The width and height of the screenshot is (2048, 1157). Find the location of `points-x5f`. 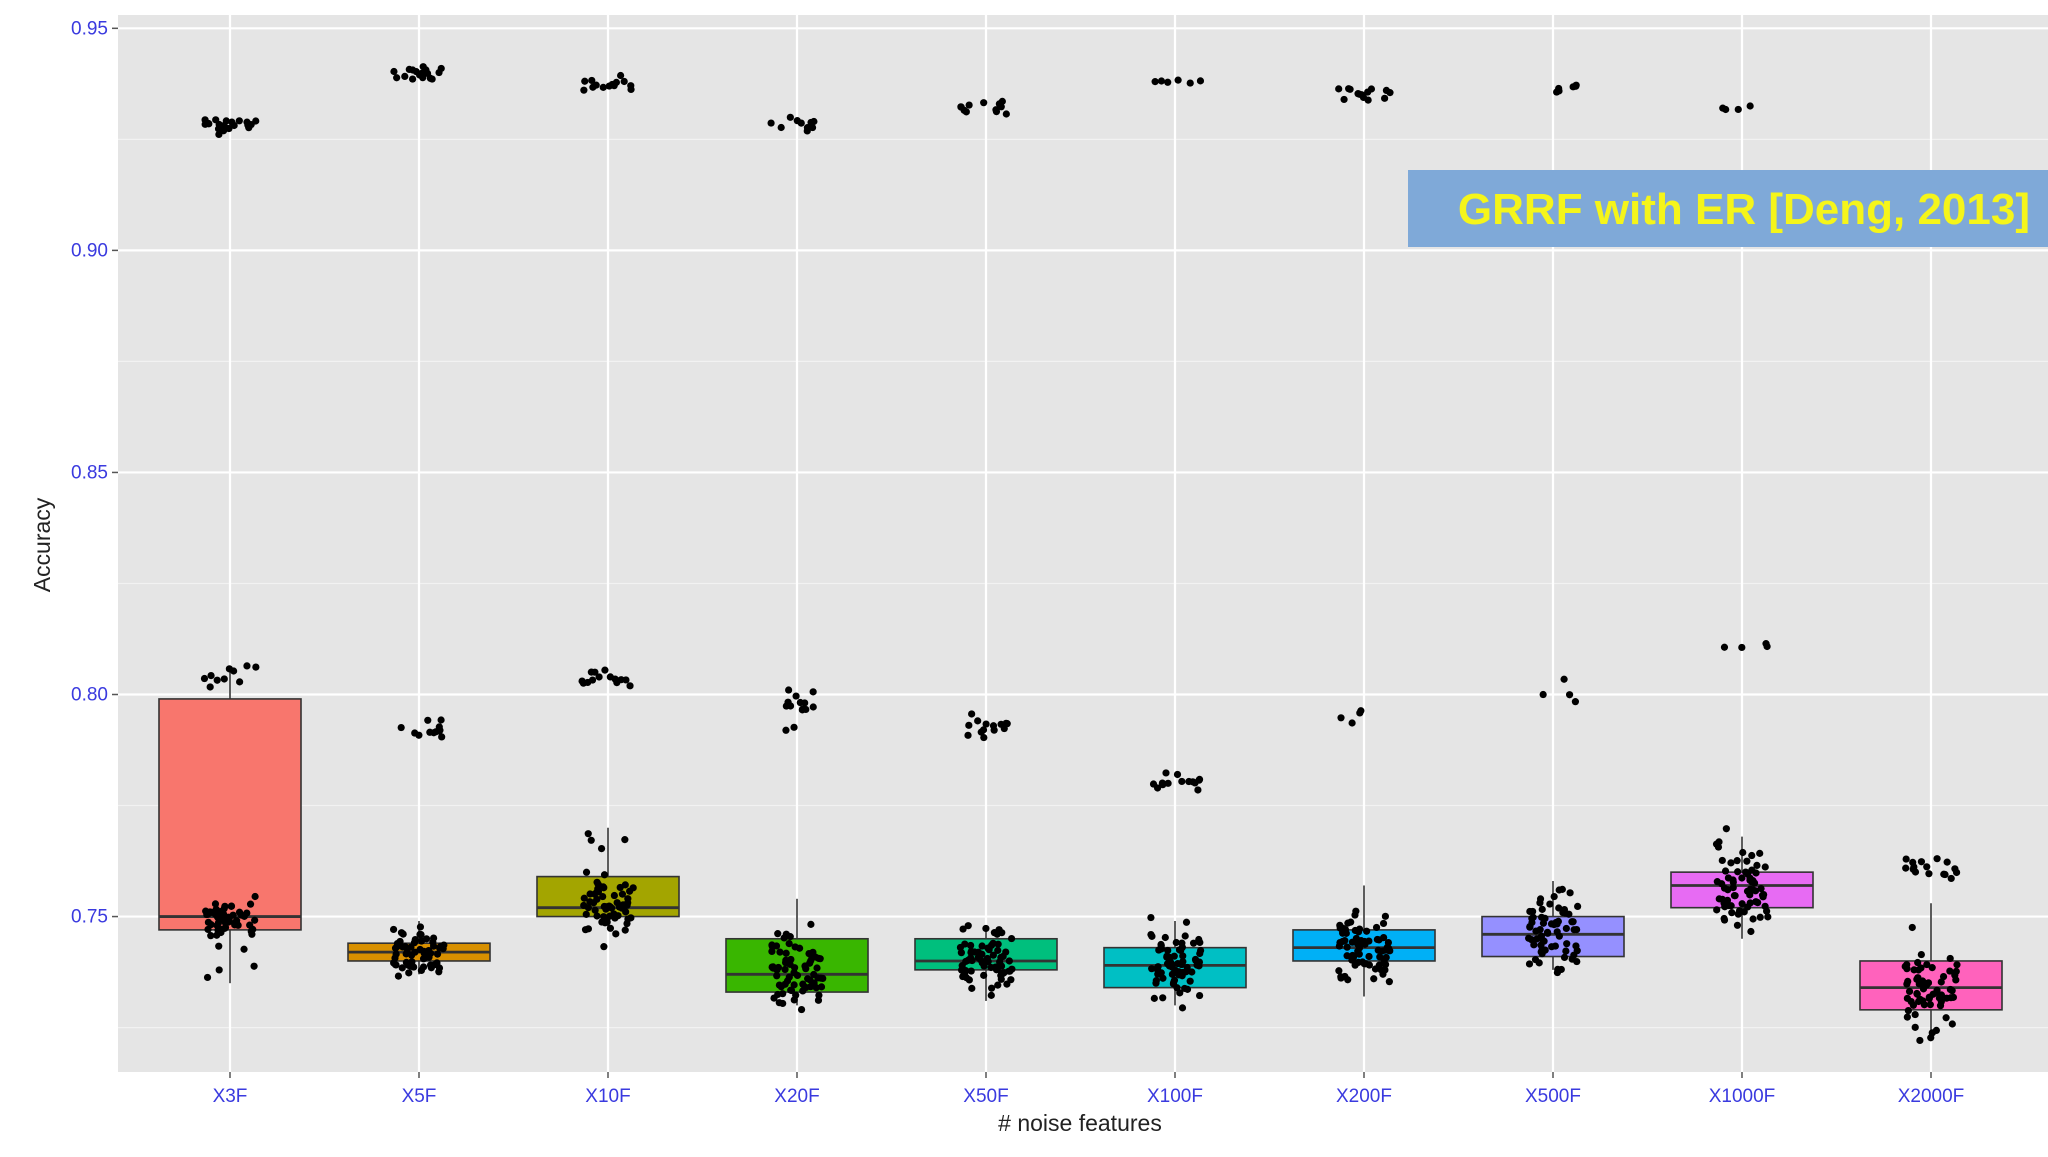

points-x5f is located at coordinates (418, 521).